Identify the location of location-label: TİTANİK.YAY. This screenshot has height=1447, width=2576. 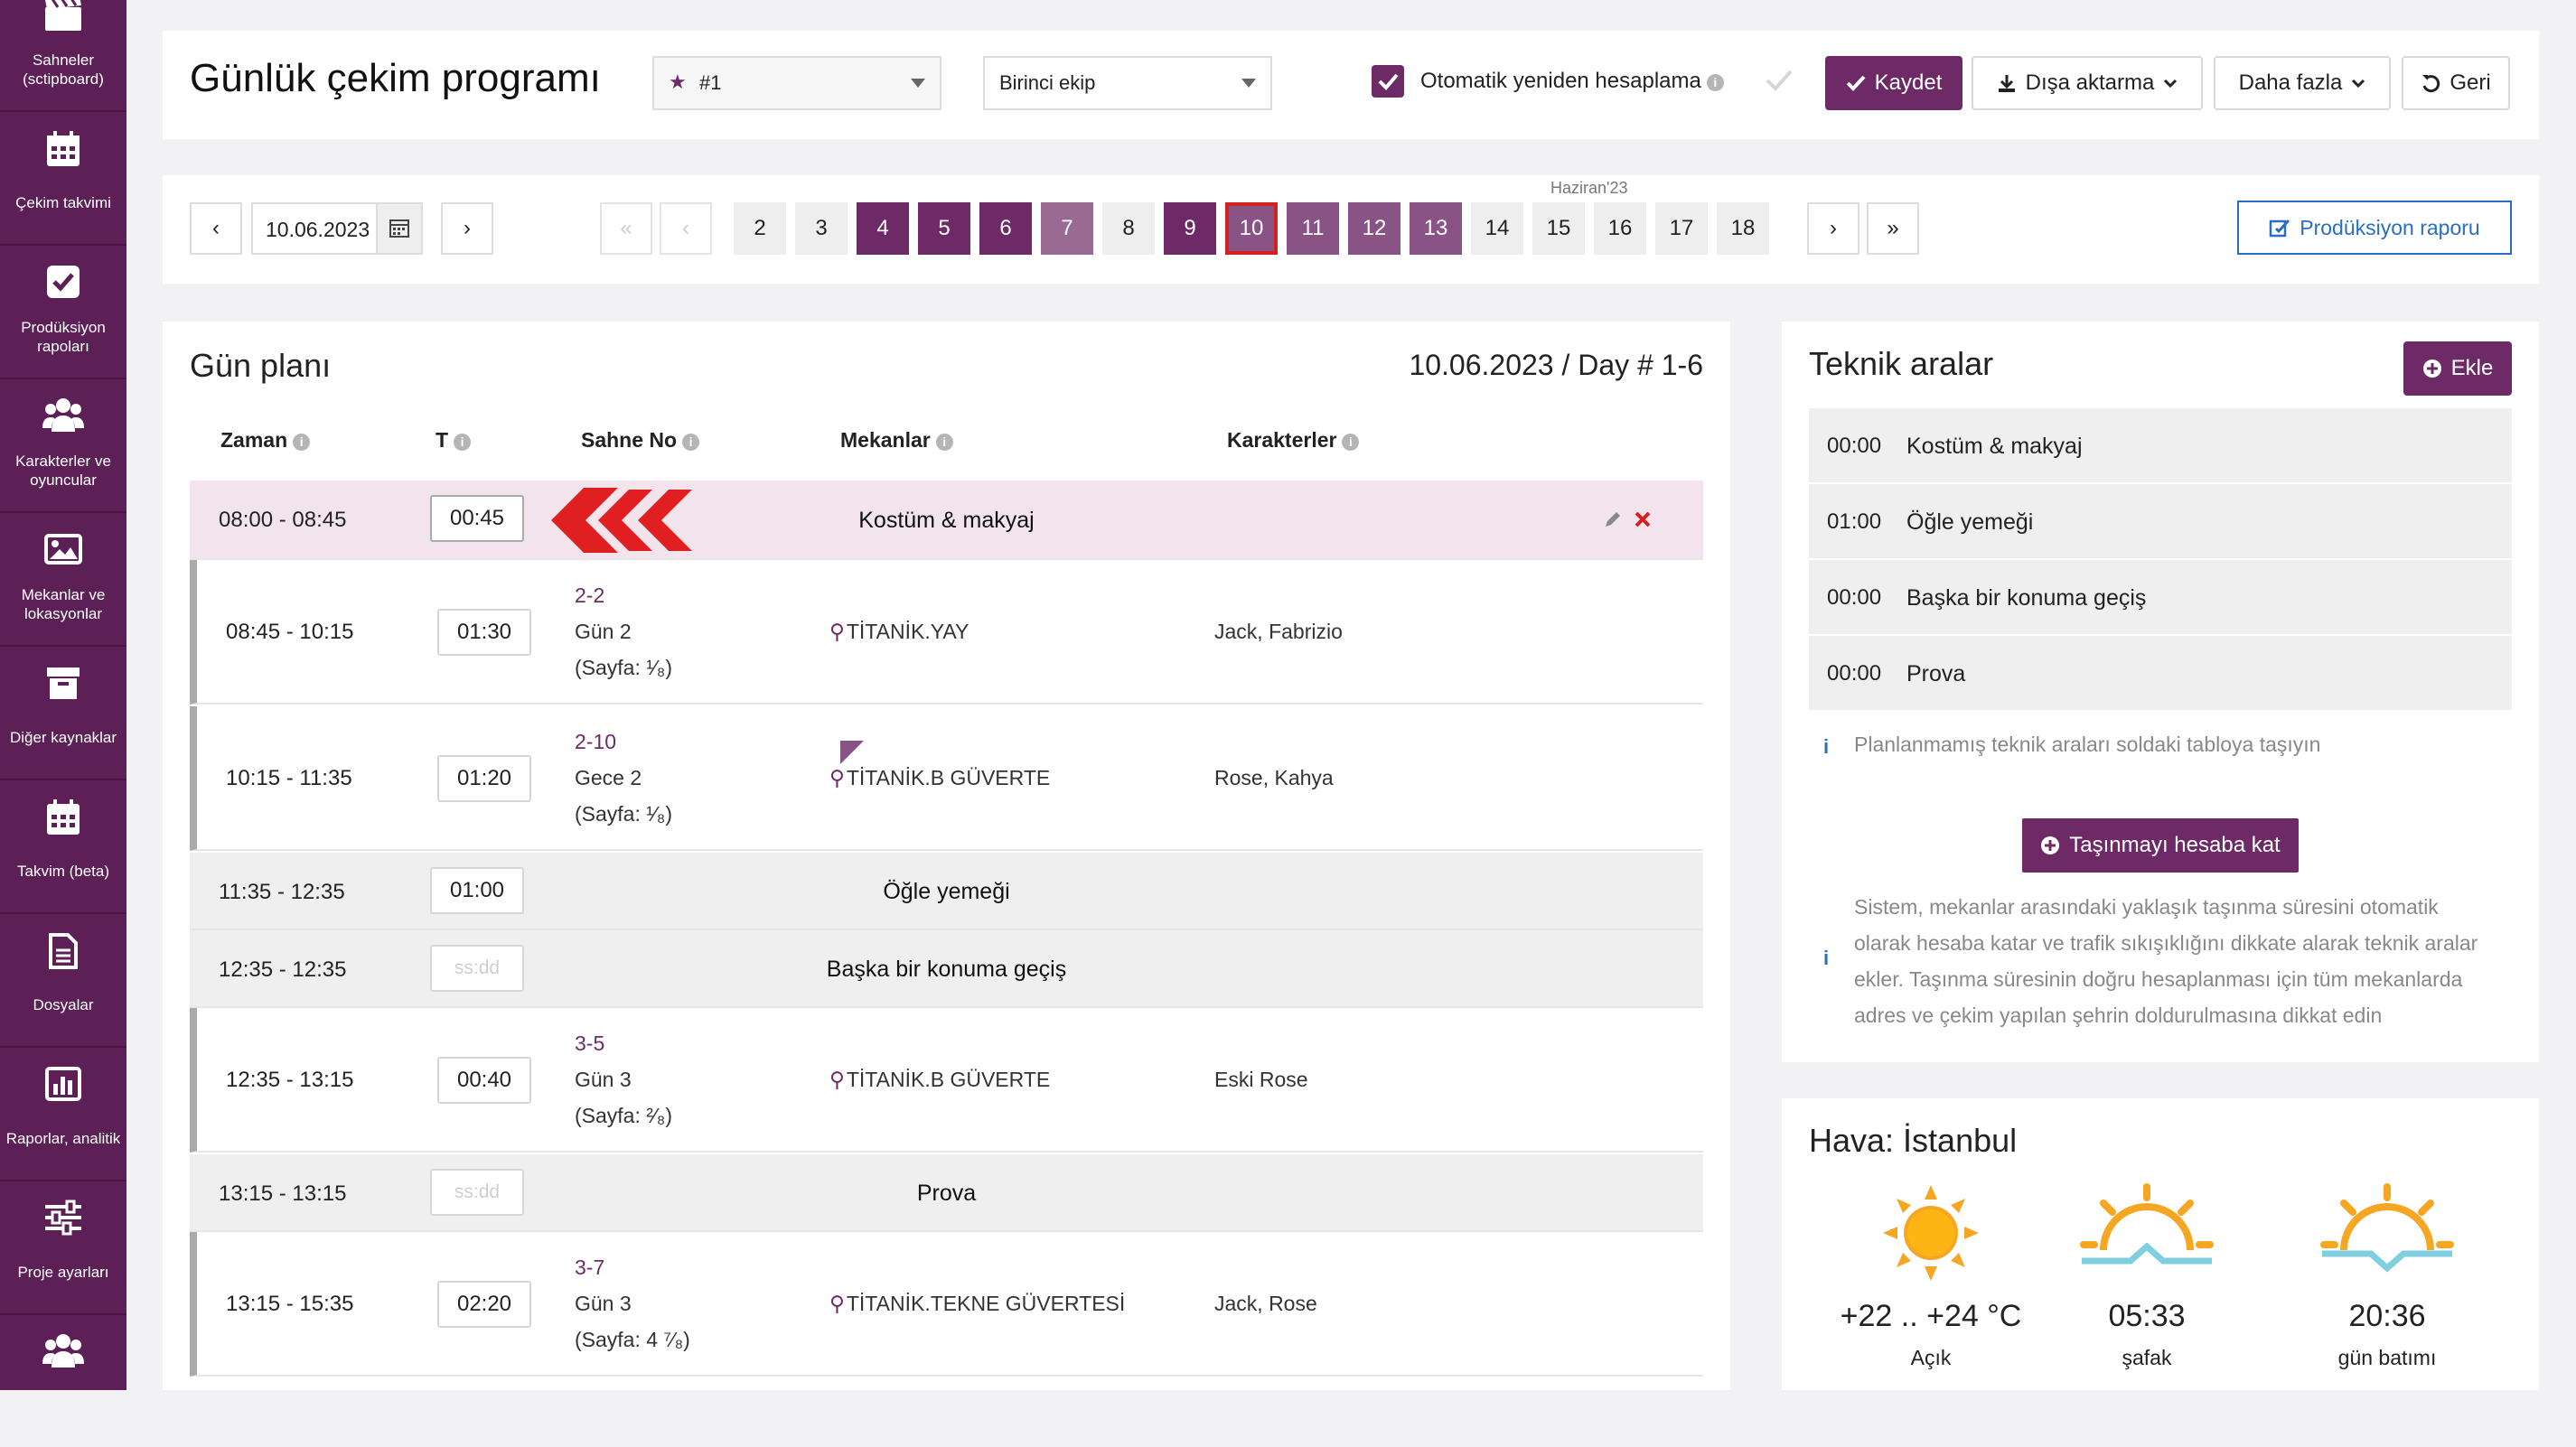
(908, 631).